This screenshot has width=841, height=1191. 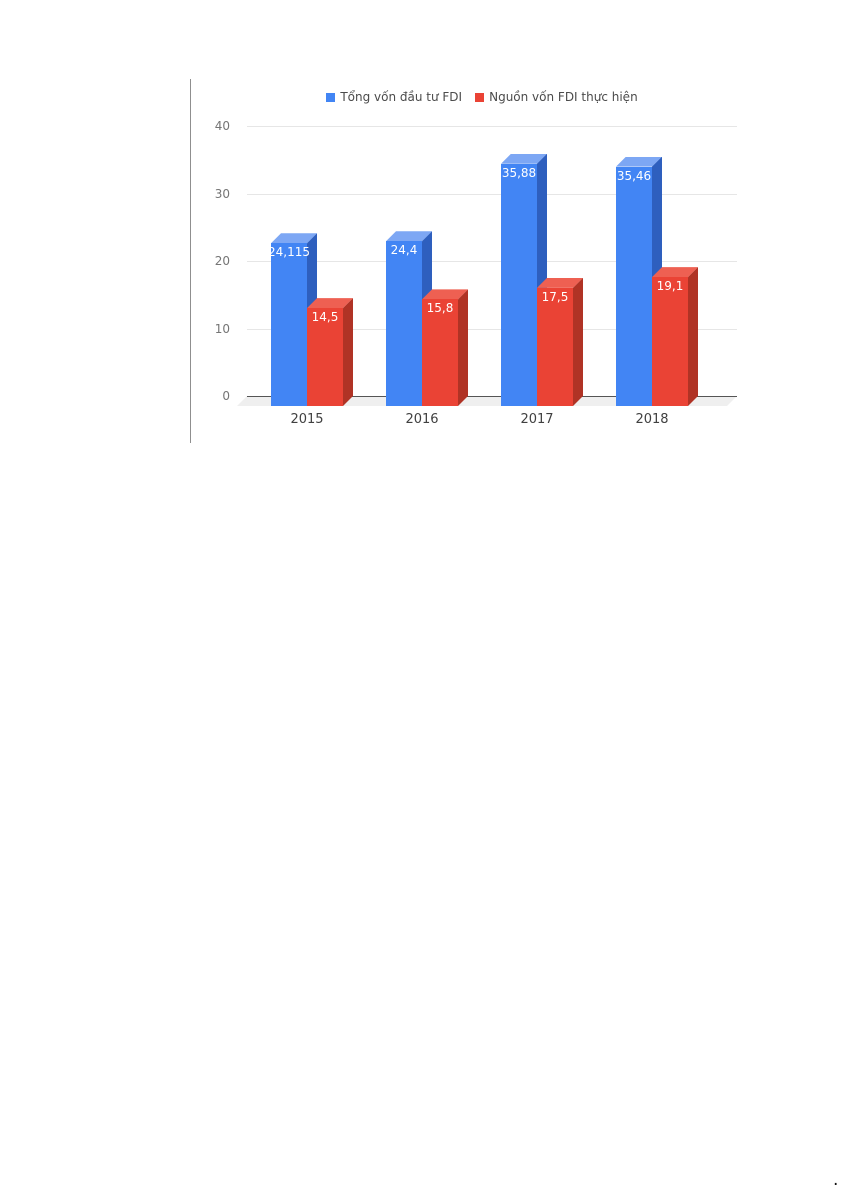 What do you see at coordinates (440, 308) in the screenshot?
I see `bar-value-label: 15,8` at bounding box center [440, 308].